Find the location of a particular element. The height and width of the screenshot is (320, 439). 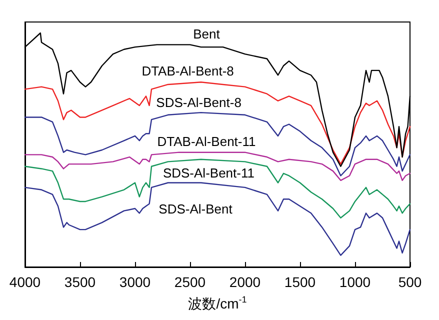

series-label: SDS-Al-Bent-8 is located at coordinates (199, 102).